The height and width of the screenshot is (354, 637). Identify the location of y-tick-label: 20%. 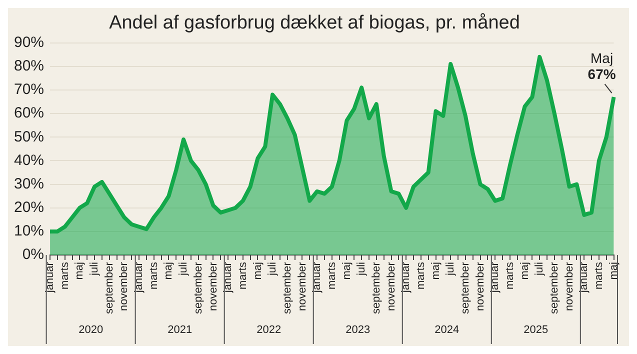
(29, 207).